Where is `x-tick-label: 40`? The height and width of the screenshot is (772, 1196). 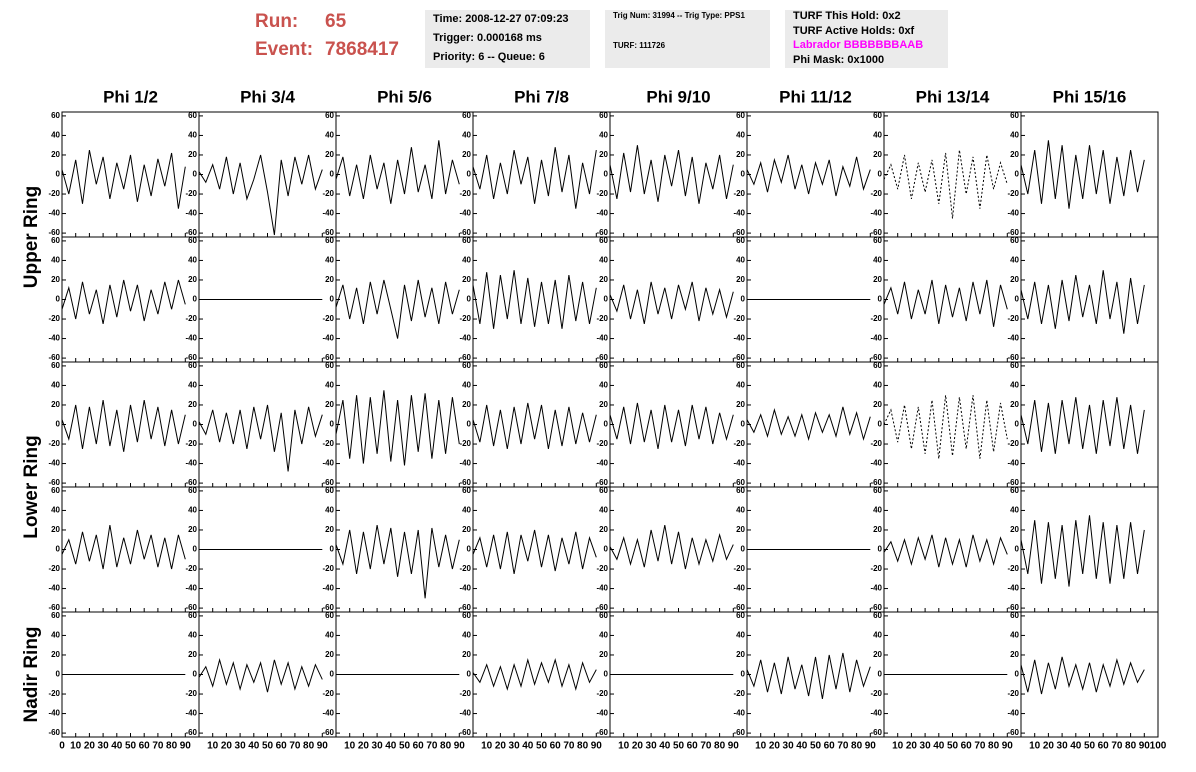 x-tick-label: 40 is located at coordinates (1076, 746).